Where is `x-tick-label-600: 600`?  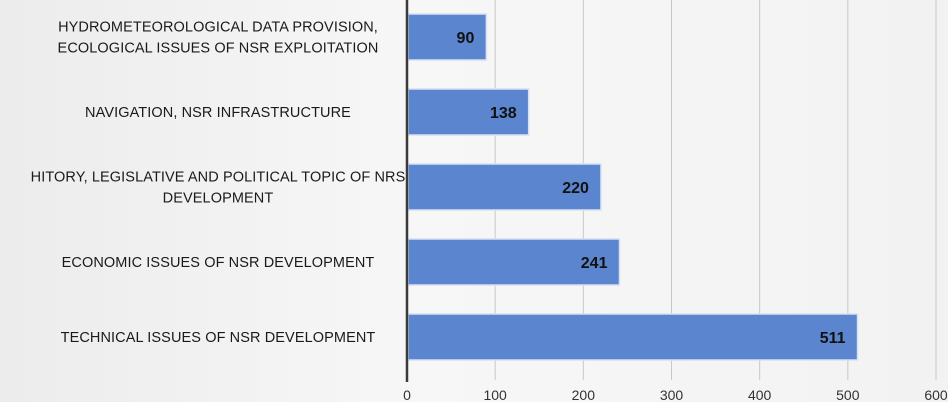
x-tick-label-600: 600 is located at coordinates (936, 394).